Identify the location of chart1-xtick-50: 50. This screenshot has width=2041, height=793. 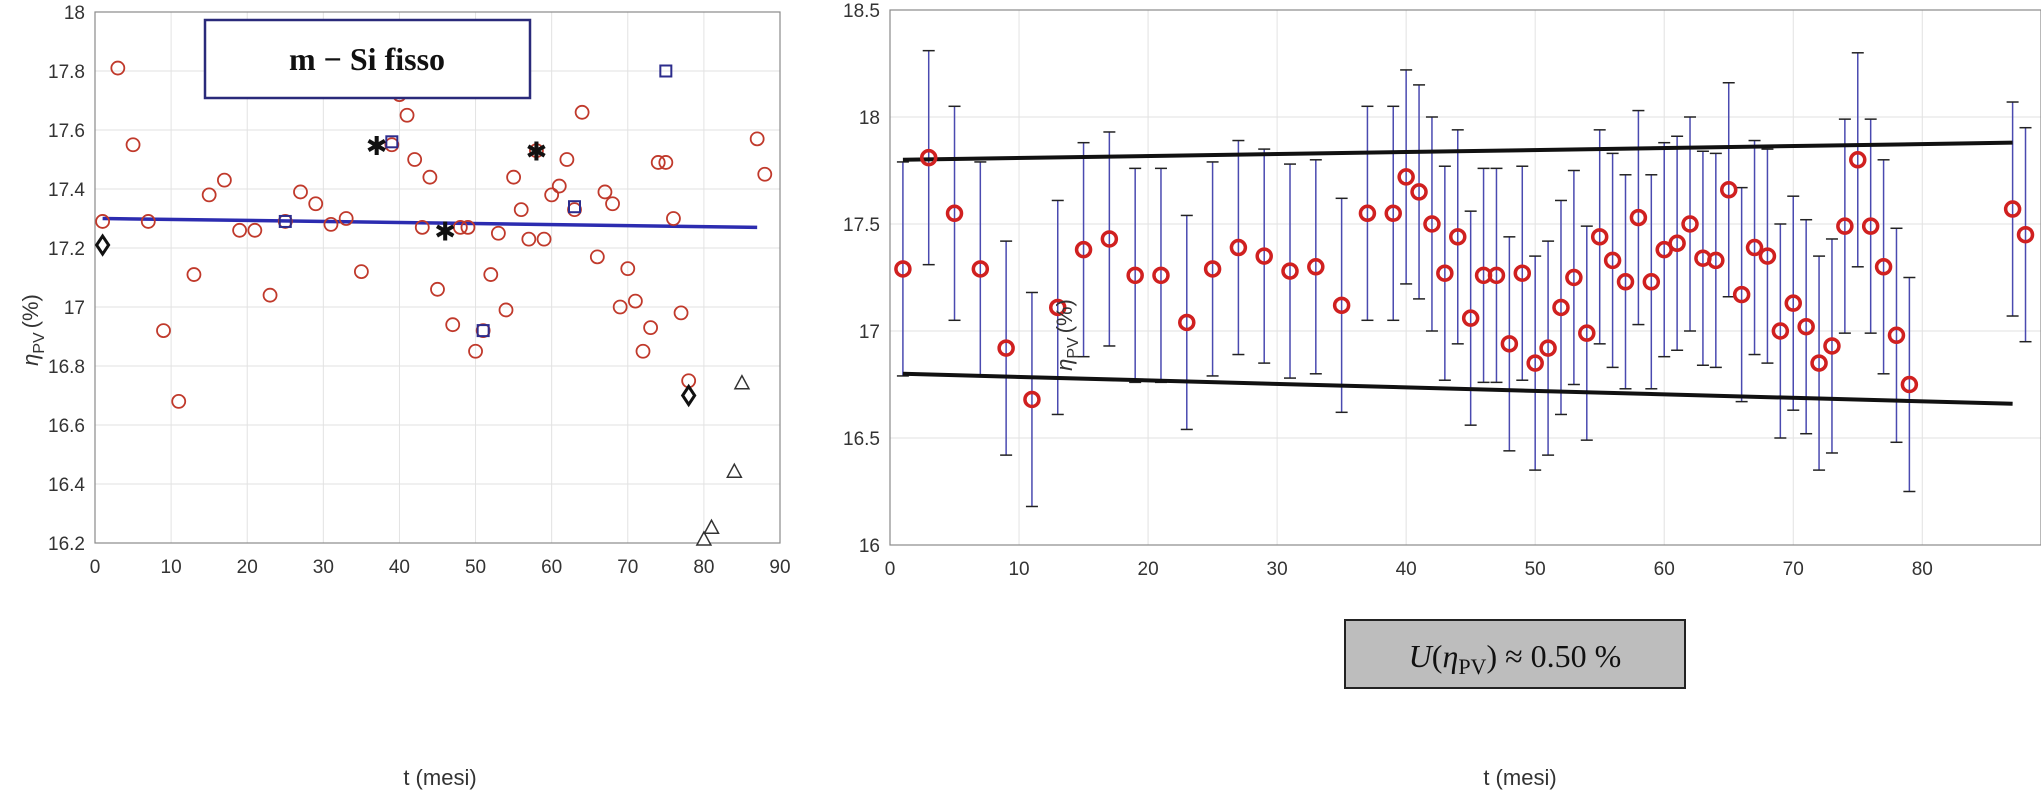
(475, 567).